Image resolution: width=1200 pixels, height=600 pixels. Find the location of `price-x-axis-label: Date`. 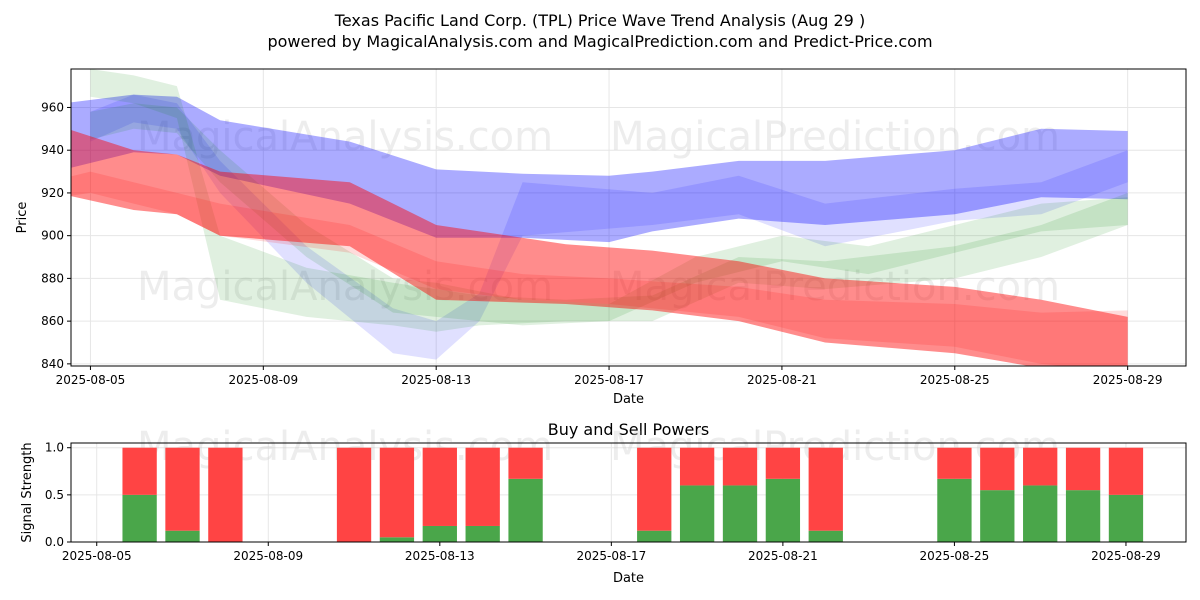

price-x-axis-label: Date is located at coordinates (628, 399).